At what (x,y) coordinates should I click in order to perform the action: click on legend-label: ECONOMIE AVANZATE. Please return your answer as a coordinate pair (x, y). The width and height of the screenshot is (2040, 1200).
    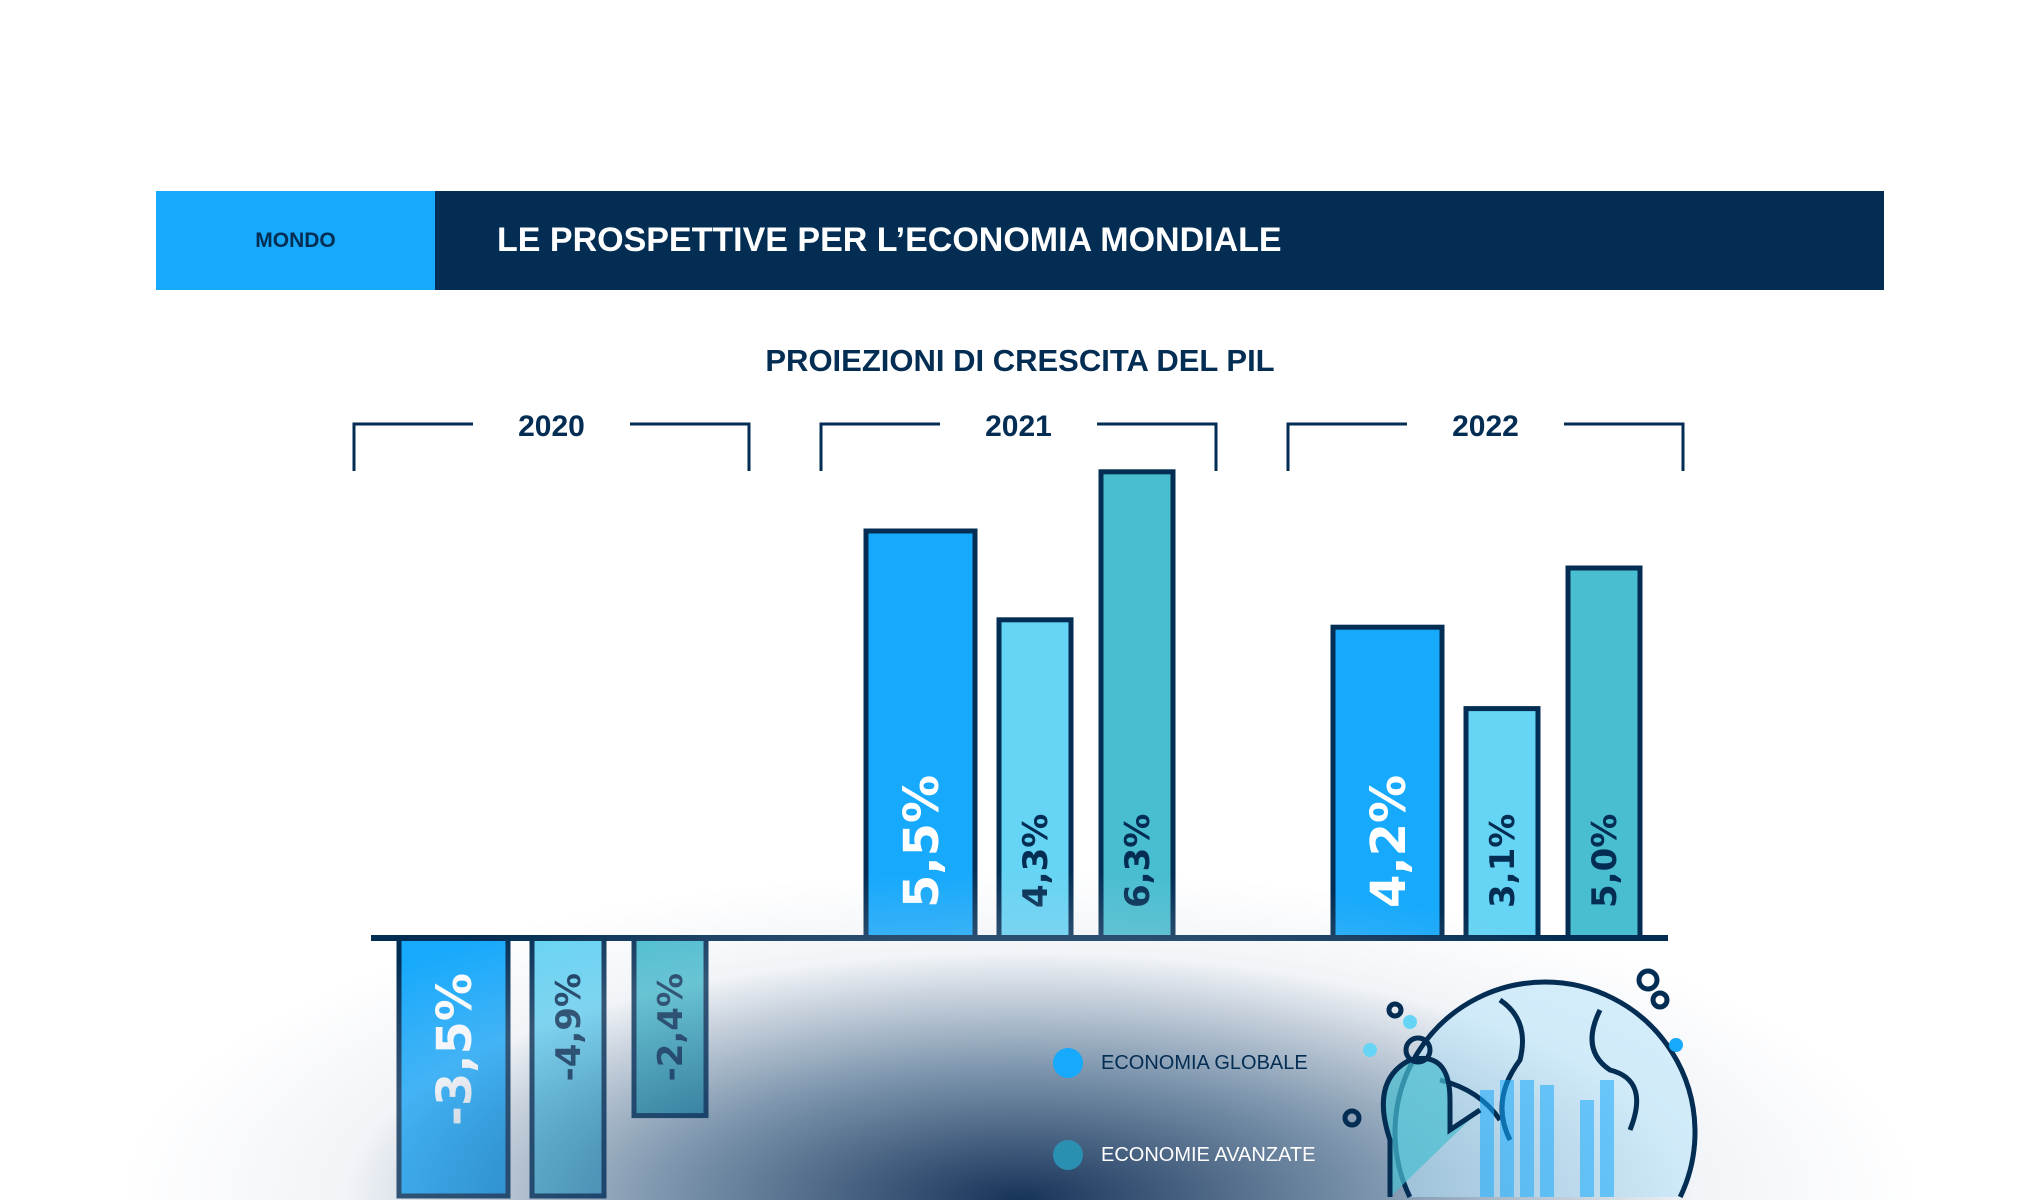
    Looking at the image, I should click on (1208, 1154).